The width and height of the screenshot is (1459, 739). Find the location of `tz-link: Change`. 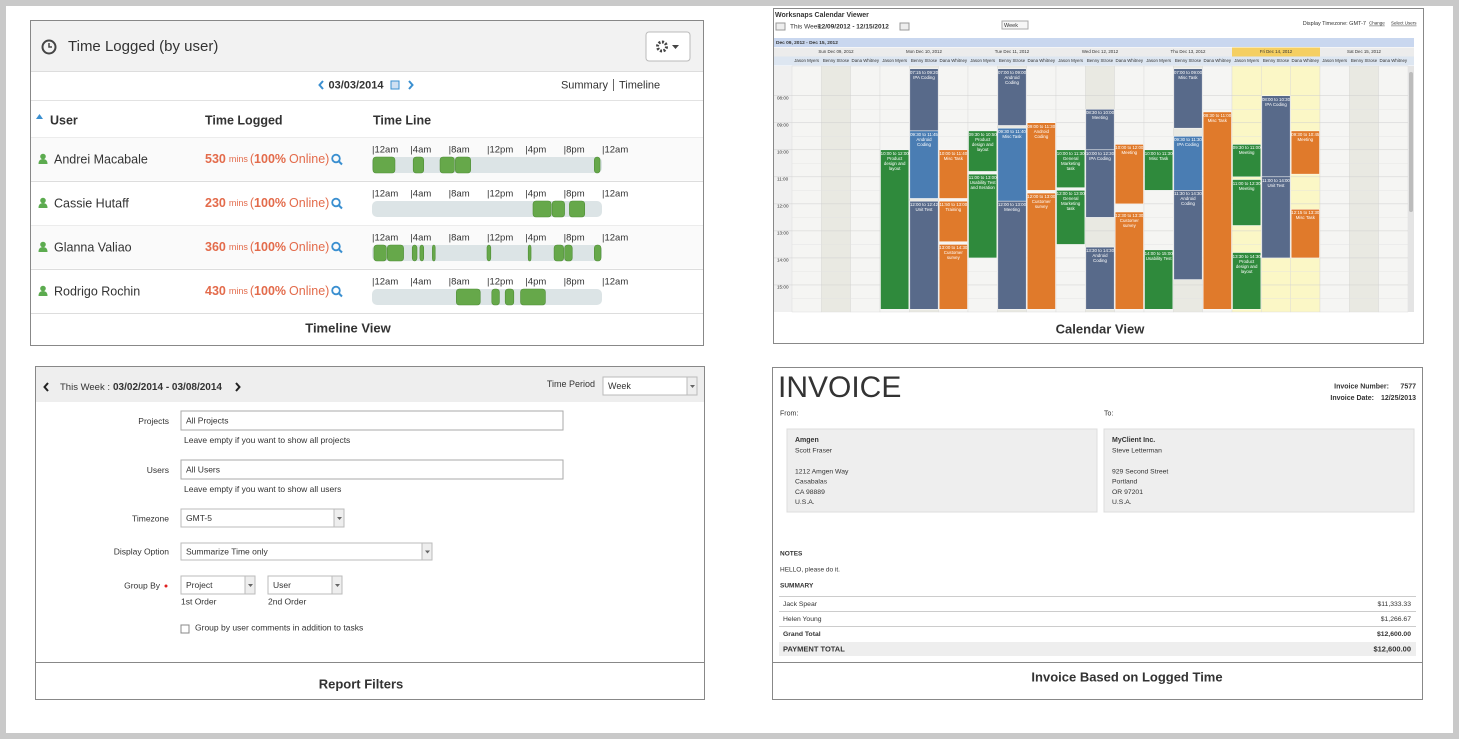

tz-link: Change is located at coordinates (1377, 23).